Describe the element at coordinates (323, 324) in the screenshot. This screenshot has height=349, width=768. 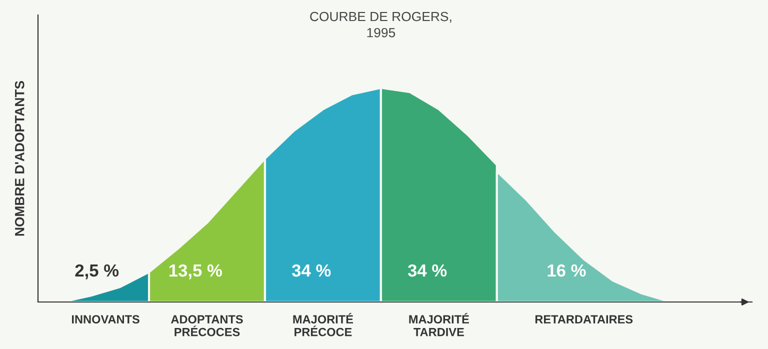
I see `series-label: MAJORITÉ PRÉCOCE` at that location.